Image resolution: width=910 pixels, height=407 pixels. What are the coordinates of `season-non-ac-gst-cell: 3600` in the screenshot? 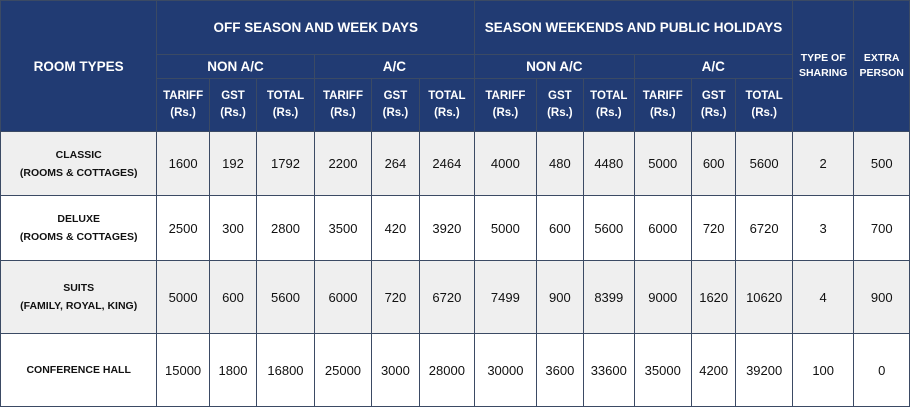 It's located at (560, 370).